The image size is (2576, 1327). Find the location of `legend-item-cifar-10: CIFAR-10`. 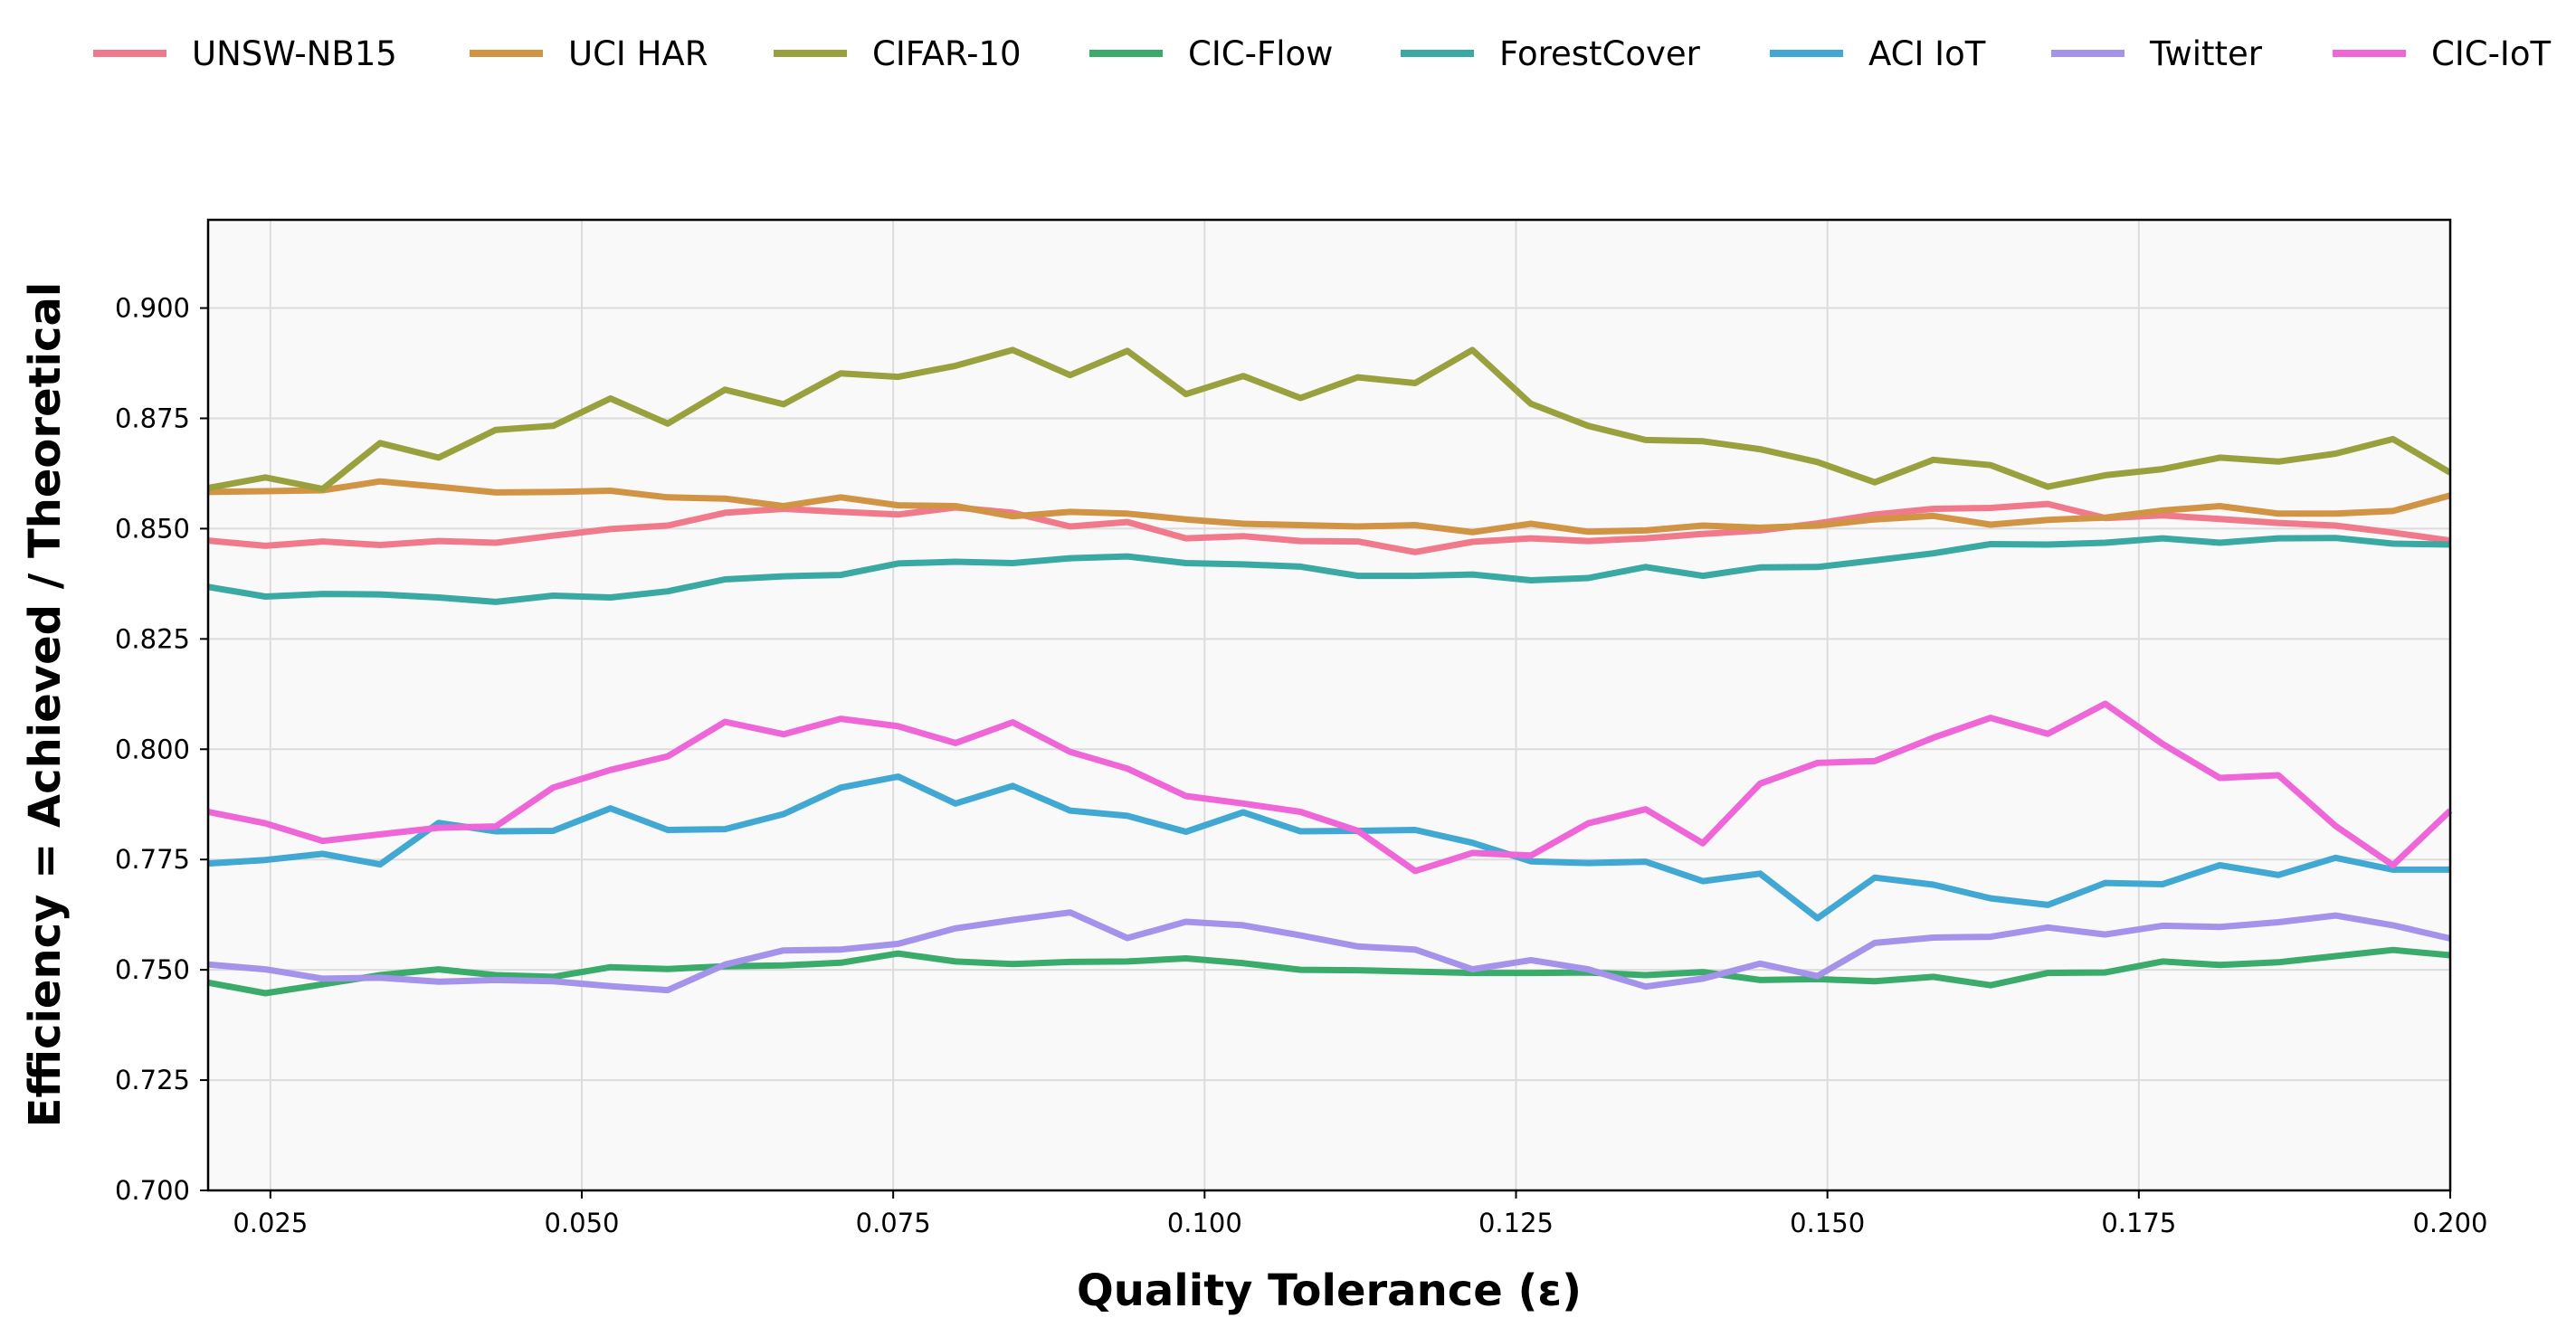

legend-item-cifar-10: CIFAR-10 is located at coordinates (898, 53).